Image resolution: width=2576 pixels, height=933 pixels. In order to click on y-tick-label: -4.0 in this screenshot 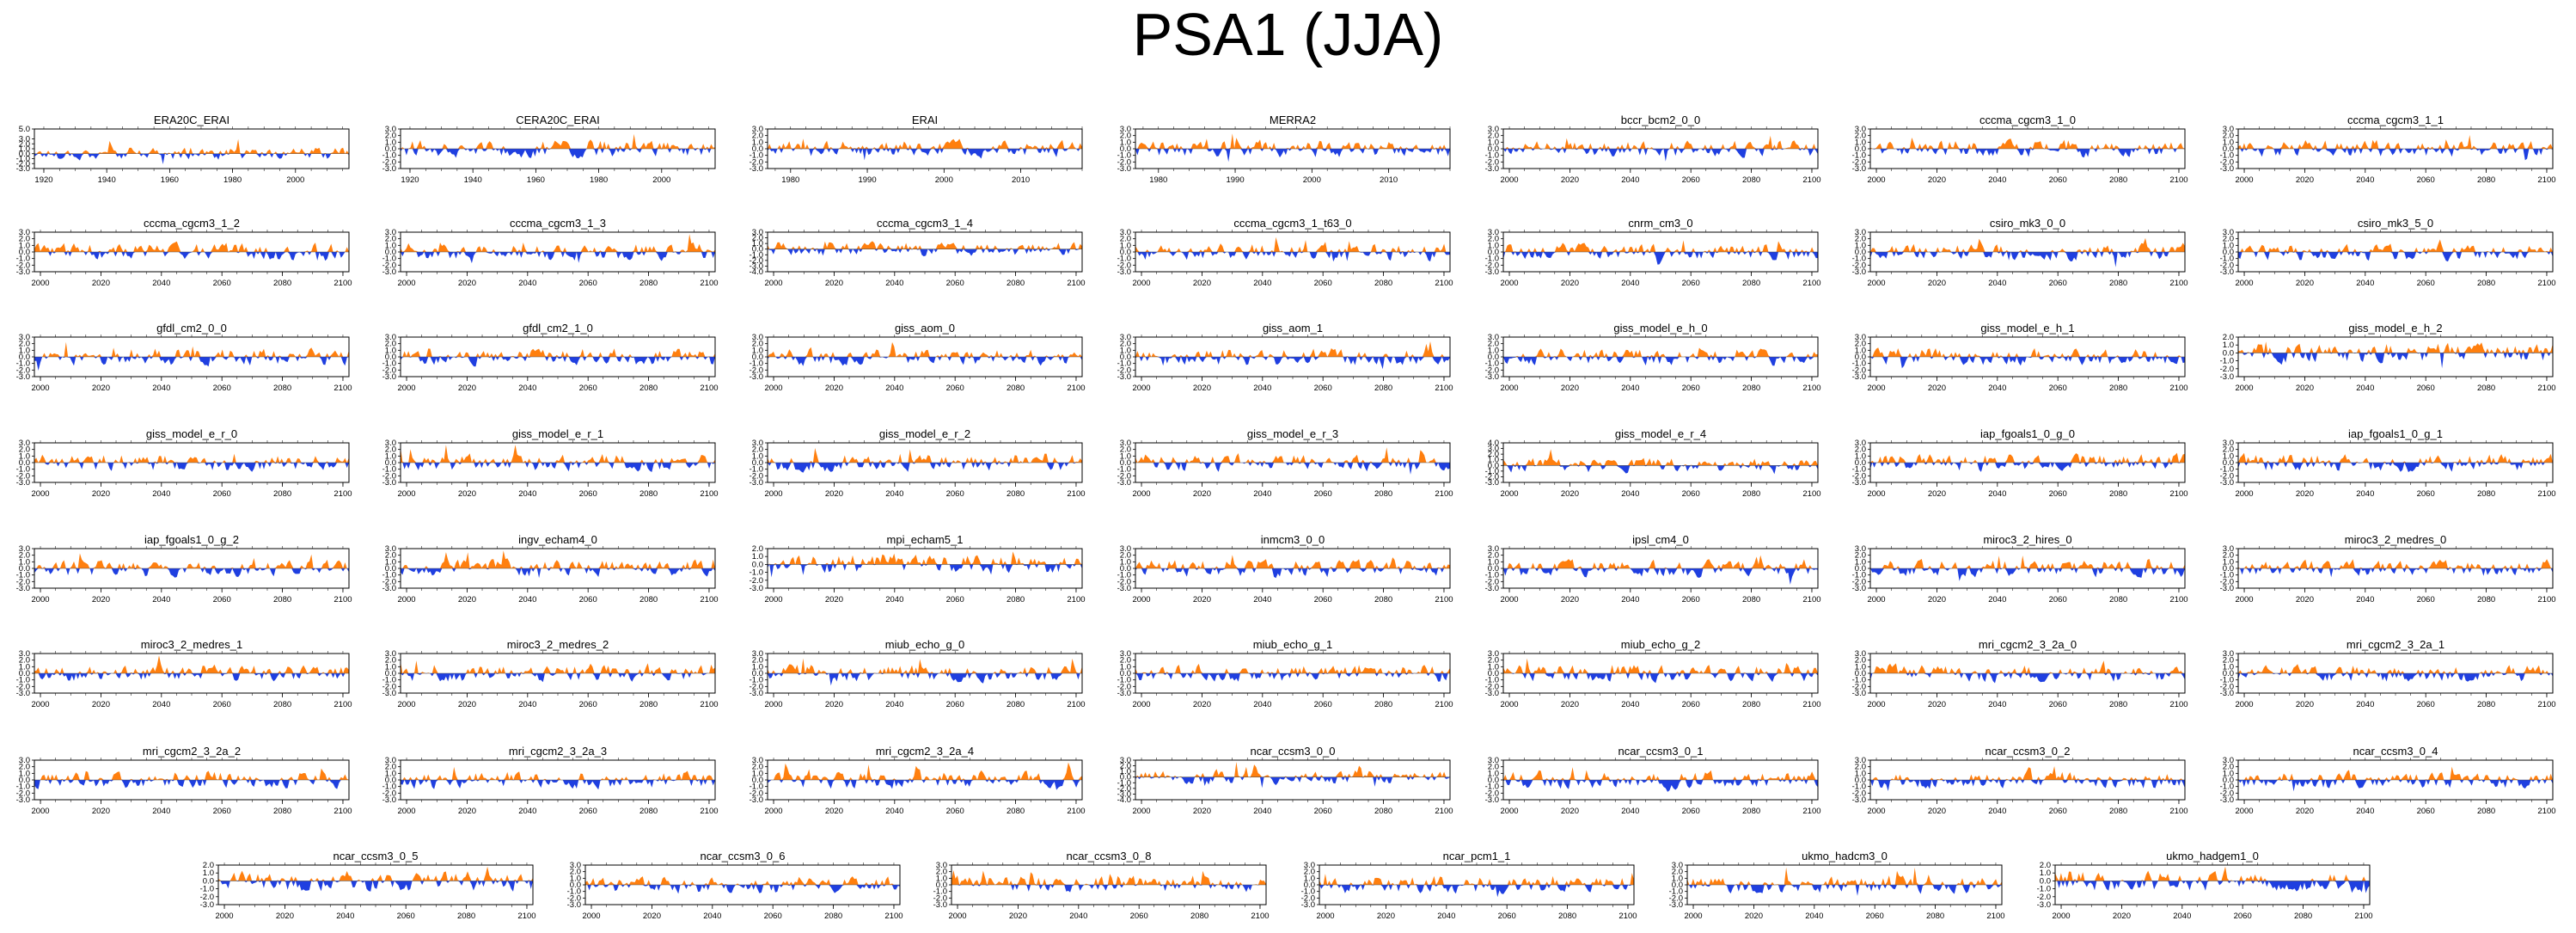, I will do `click(1124, 800)`.